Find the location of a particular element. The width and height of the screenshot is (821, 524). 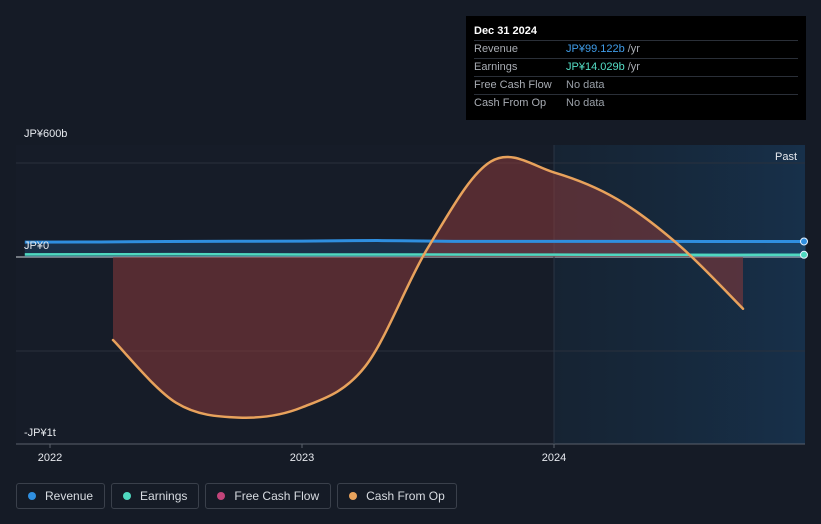

legend-item-earnings: Earnings is located at coordinates (155, 496).